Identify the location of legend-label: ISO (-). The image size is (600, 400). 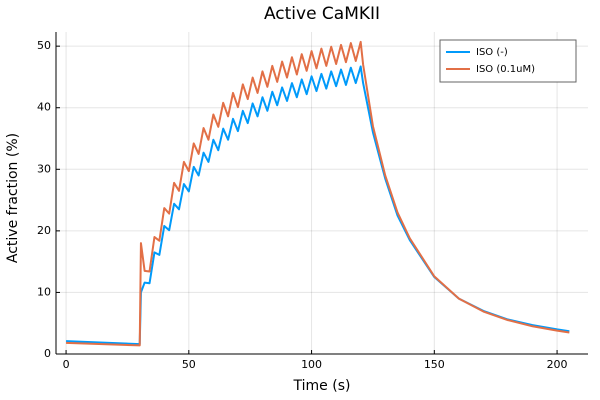
(492, 52).